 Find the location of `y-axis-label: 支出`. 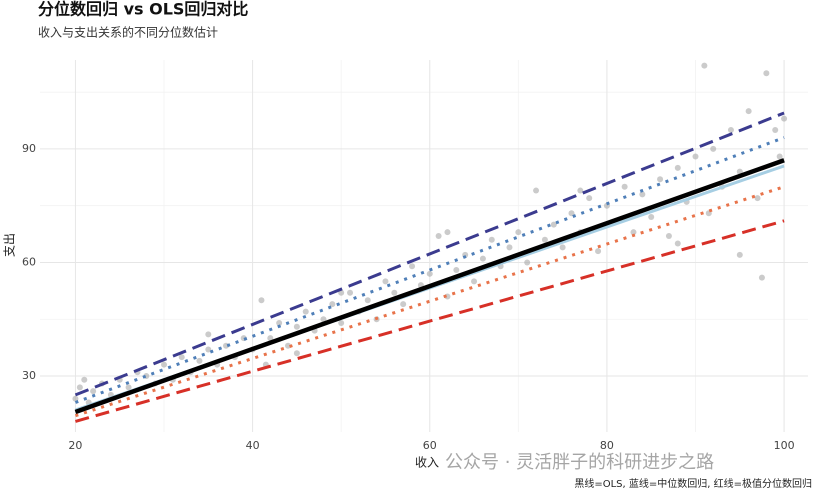

y-axis-label: 支出 is located at coordinates (10, 245).